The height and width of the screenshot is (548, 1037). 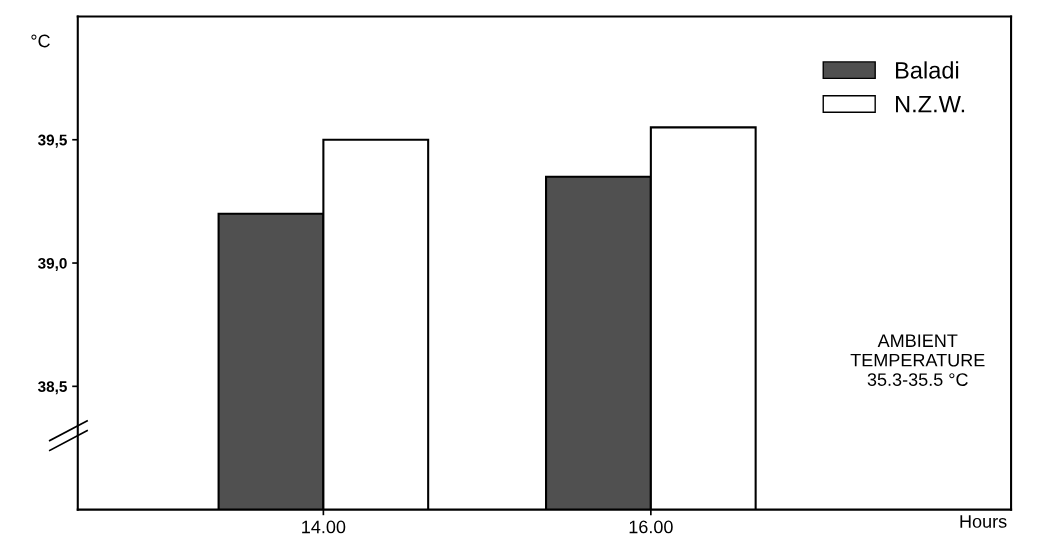 What do you see at coordinates (930, 104) in the screenshot?
I see `legend-label: N.Z.W.` at bounding box center [930, 104].